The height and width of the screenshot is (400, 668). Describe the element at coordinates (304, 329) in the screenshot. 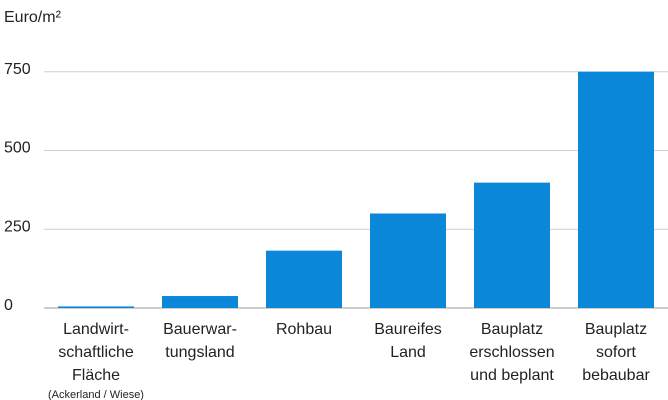

I see `x-tick-label: Rohbau` at that location.